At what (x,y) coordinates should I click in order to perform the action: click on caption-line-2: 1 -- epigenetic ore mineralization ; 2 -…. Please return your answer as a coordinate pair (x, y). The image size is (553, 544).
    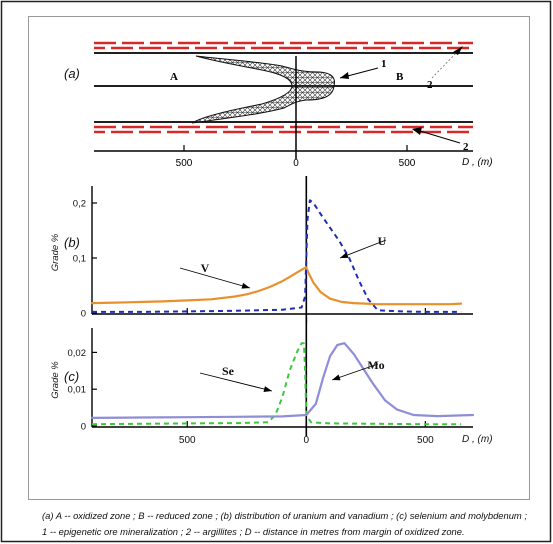
    Looking at the image, I should click on (253, 531).